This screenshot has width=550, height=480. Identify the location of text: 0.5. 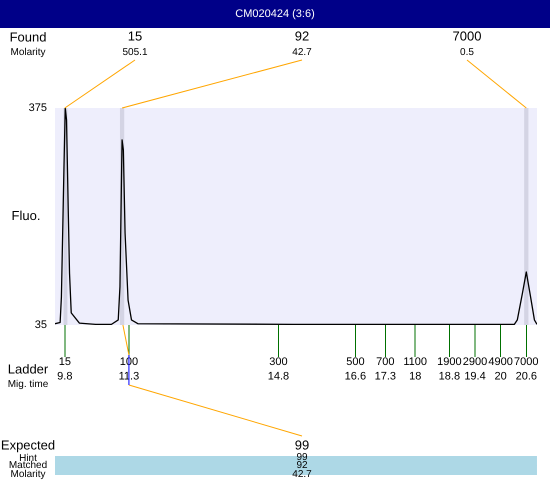
(467, 52).